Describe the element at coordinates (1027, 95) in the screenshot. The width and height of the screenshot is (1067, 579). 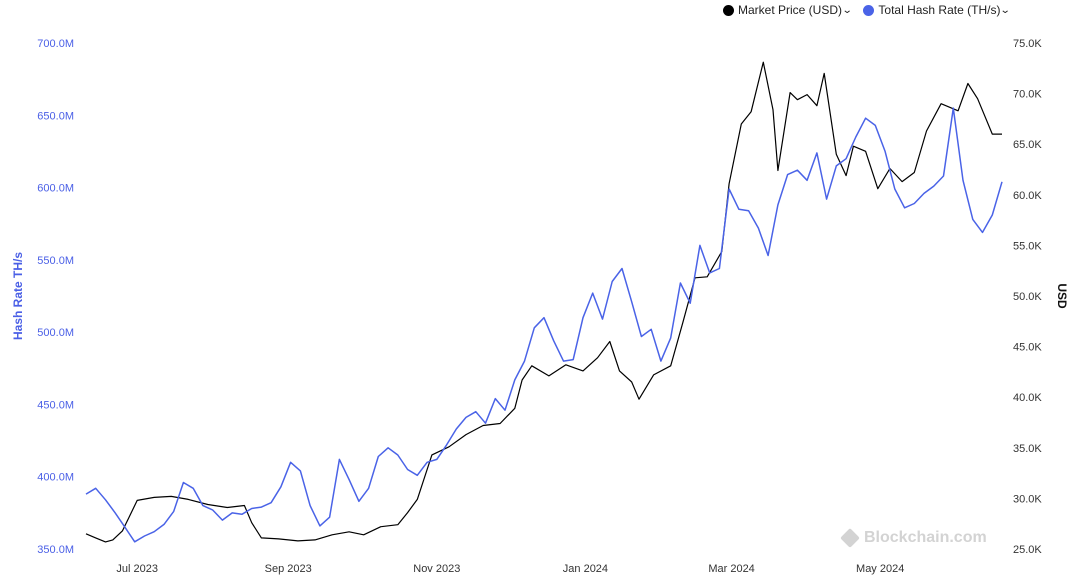
I see `right-tick-label: 70.0K` at that location.